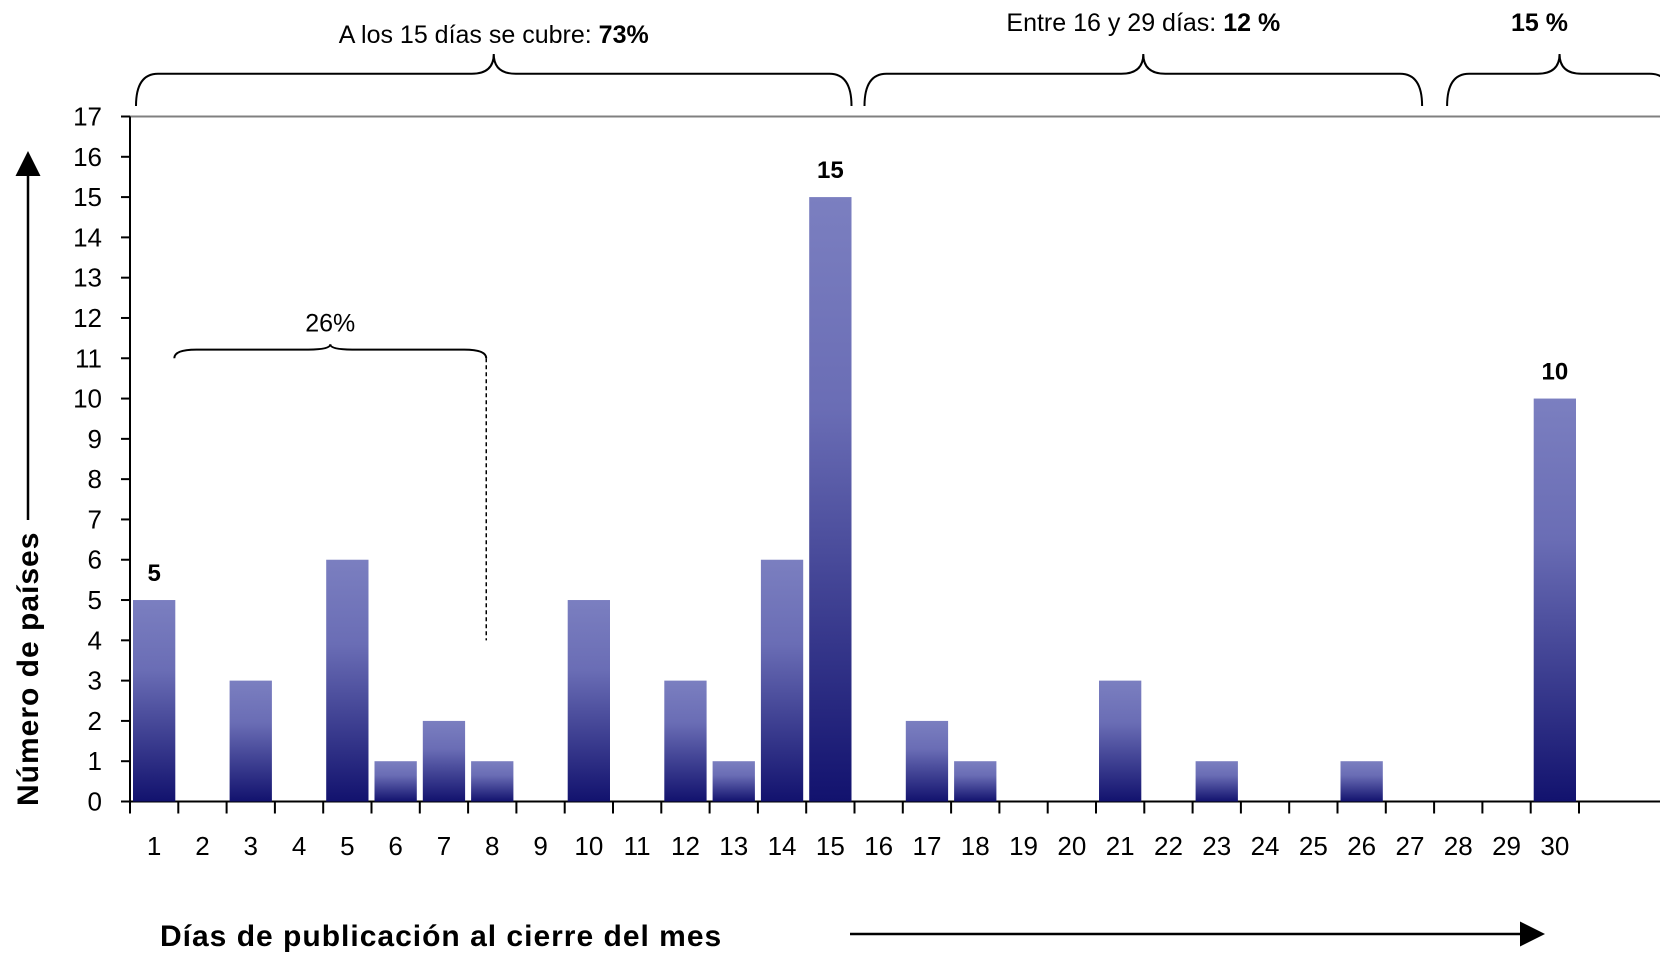  What do you see at coordinates (1313, 846) in the screenshot?
I see `x-tick-label: 25` at bounding box center [1313, 846].